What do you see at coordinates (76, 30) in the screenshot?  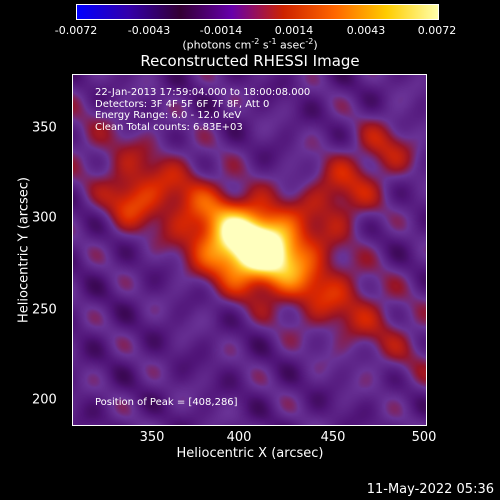 I see `colorbar-tick: -0.0072` at bounding box center [76, 30].